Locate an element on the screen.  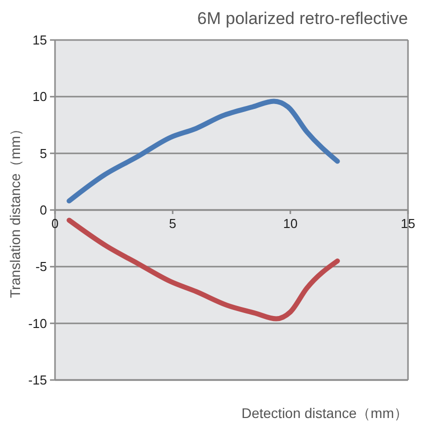
x-tick-label: 15 is located at coordinates (408, 223).